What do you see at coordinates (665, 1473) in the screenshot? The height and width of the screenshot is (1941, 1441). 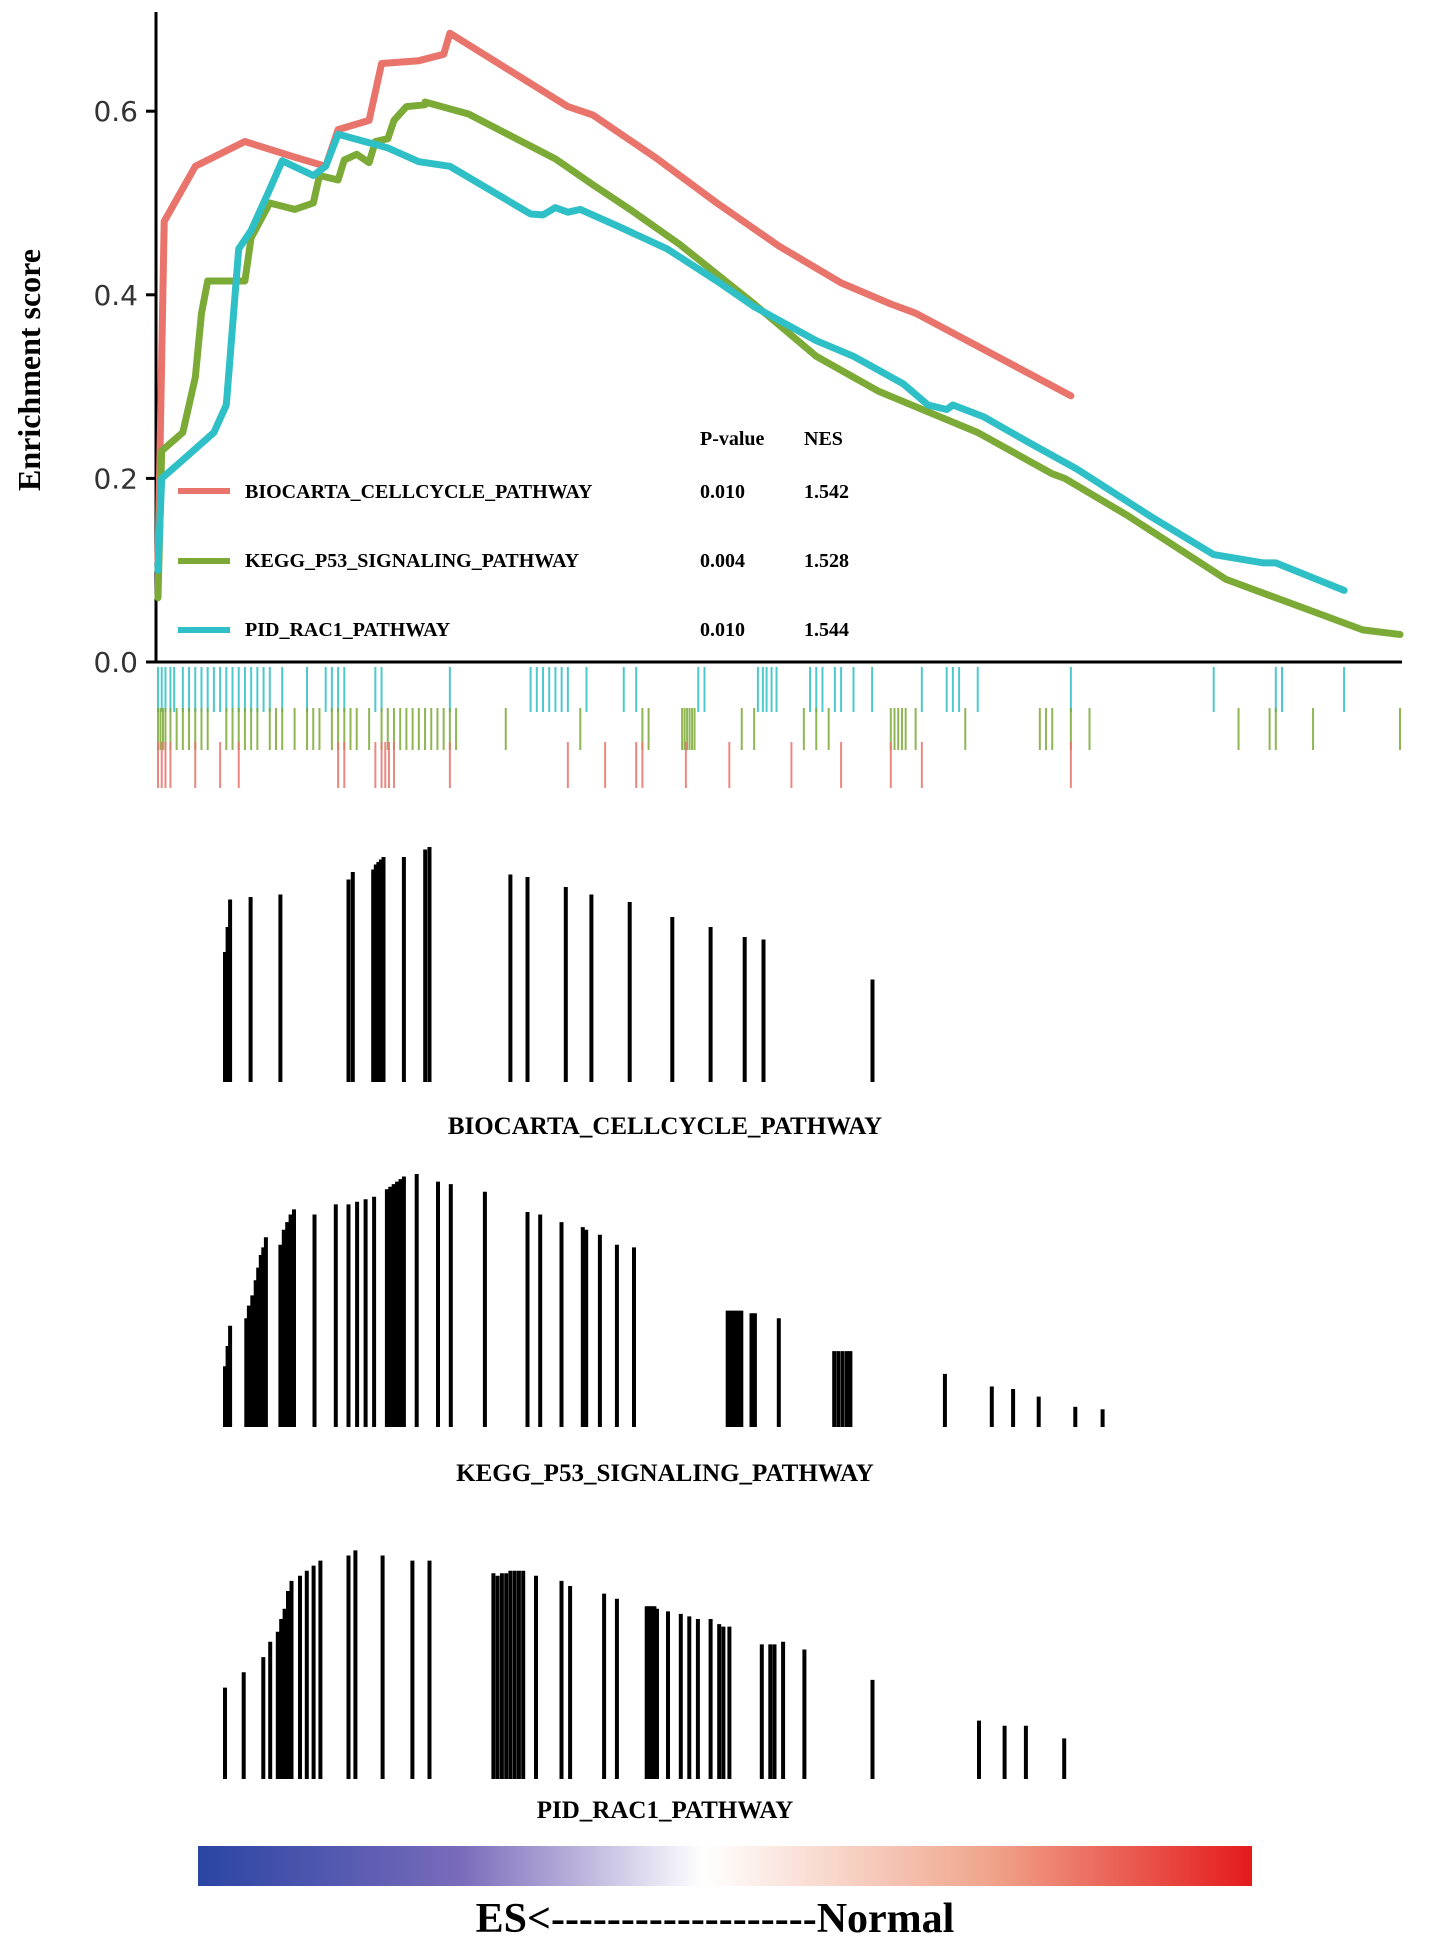 I see `panel-title-kegg: KEGG_P53_SIGNALING_PATHWAY` at bounding box center [665, 1473].